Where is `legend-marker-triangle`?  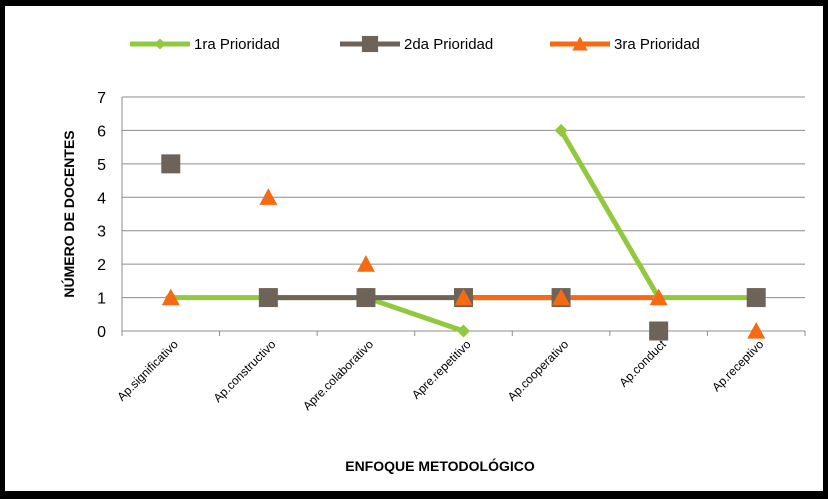
legend-marker-triangle is located at coordinates (580, 43).